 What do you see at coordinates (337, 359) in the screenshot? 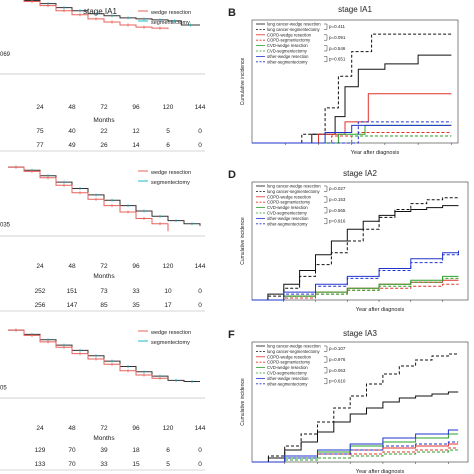
I see `p-value-label: p=0.976` at bounding box center [337, 359].